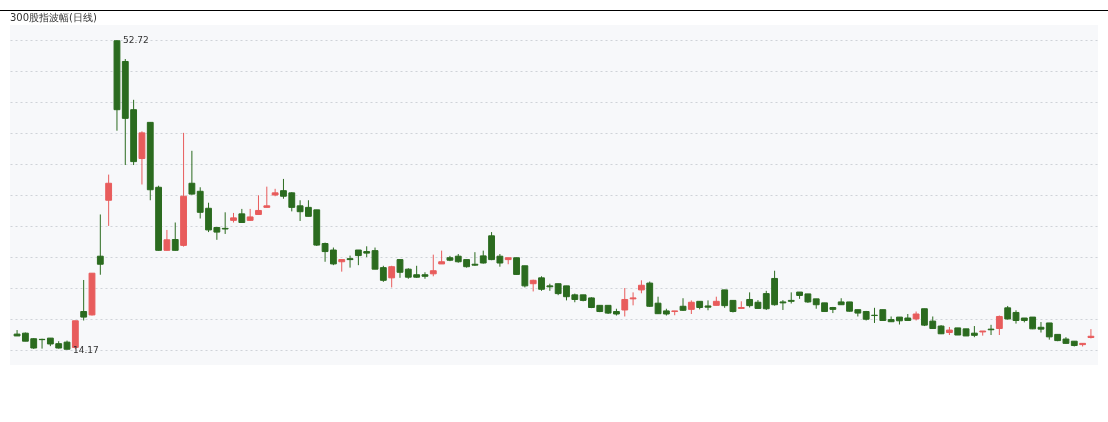  I want to click on annotation: 14.17, so click(86, 349).